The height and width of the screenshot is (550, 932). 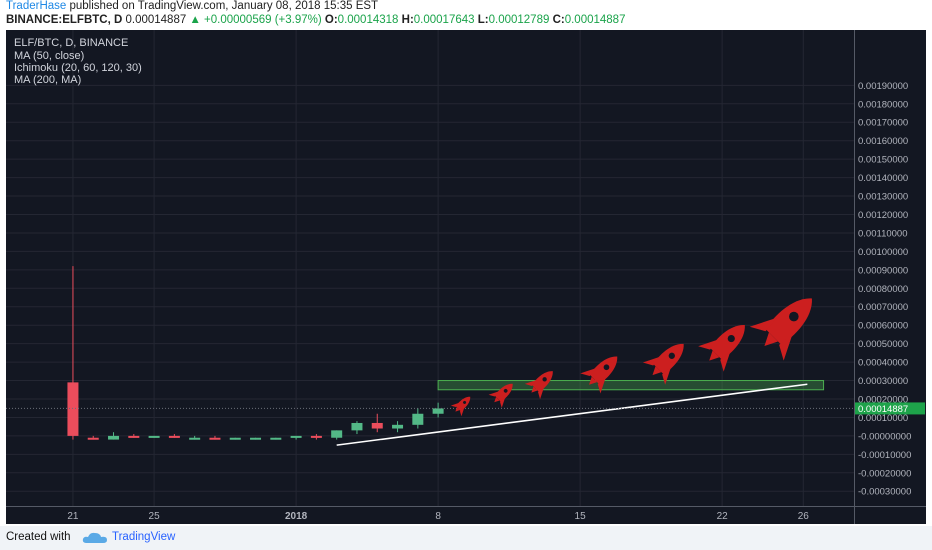 What do you see at coordinates (883, 399) in the screenshot?
I see `price-tick-label: 0.00020000` at bounding box center [883, 399].